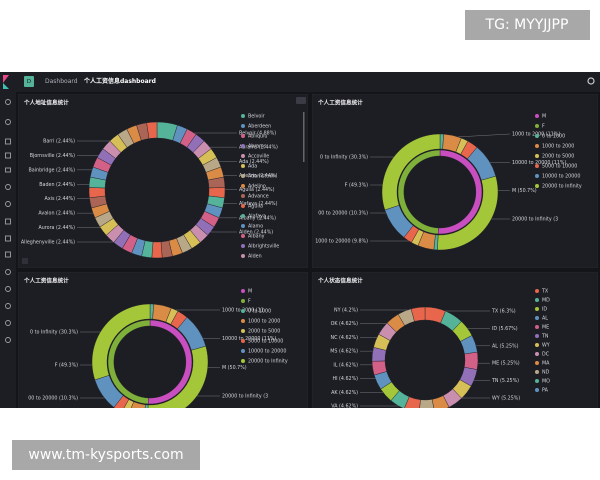 The width and height of the screenshot is (600, 480). I want to click on legend-label: ID, so click(544, 310).